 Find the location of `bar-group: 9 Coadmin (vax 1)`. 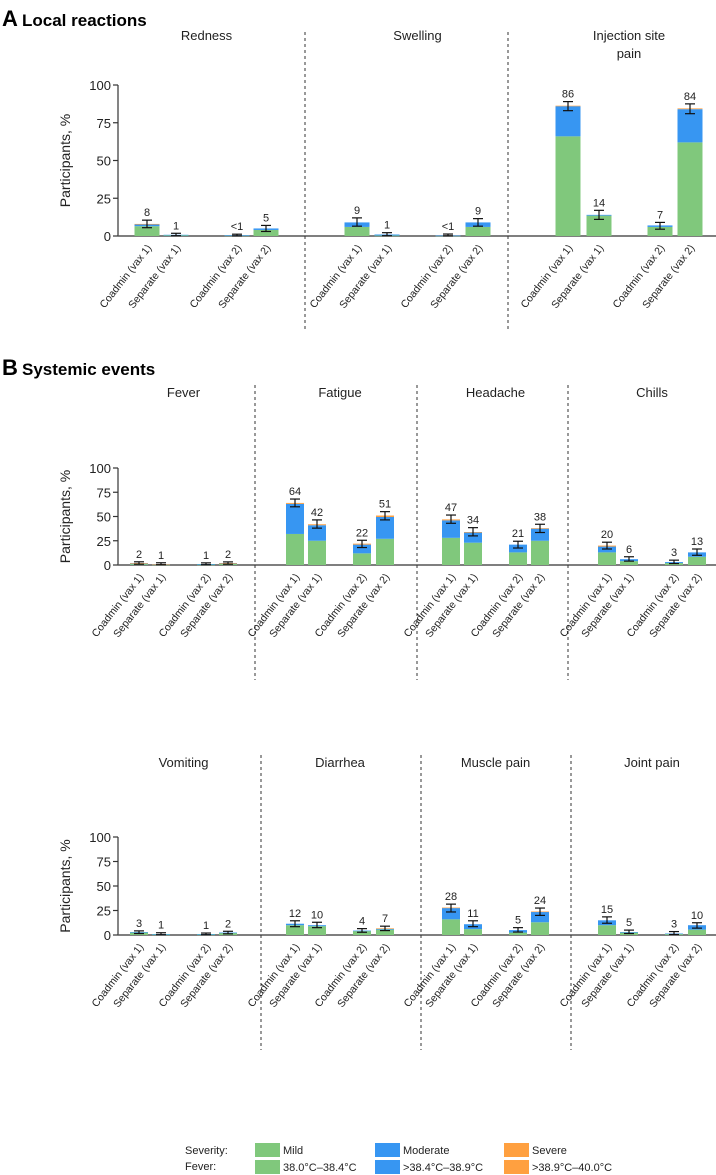

bar-group: 9 Coadmin (vax 1) is located at coordinates (338, 258).